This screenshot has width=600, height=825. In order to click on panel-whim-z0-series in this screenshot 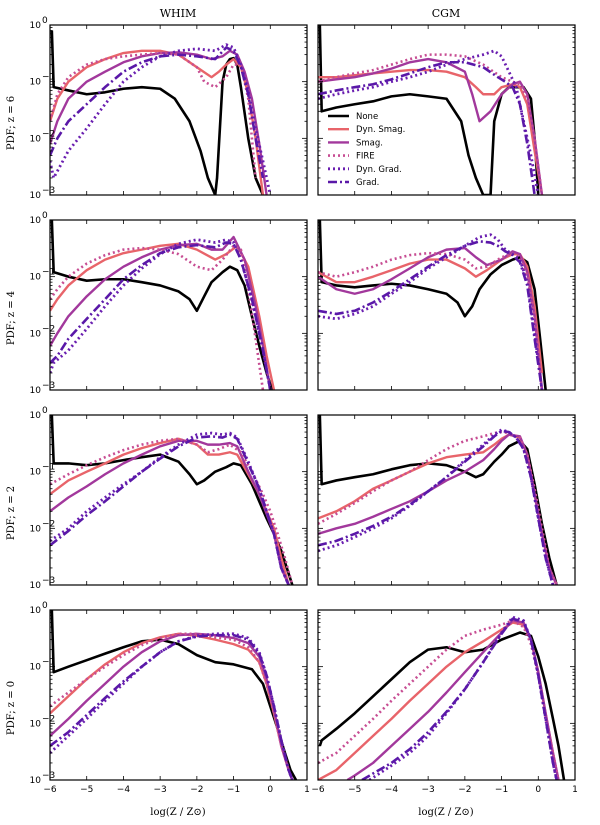, I will do `click(174, 695)`.